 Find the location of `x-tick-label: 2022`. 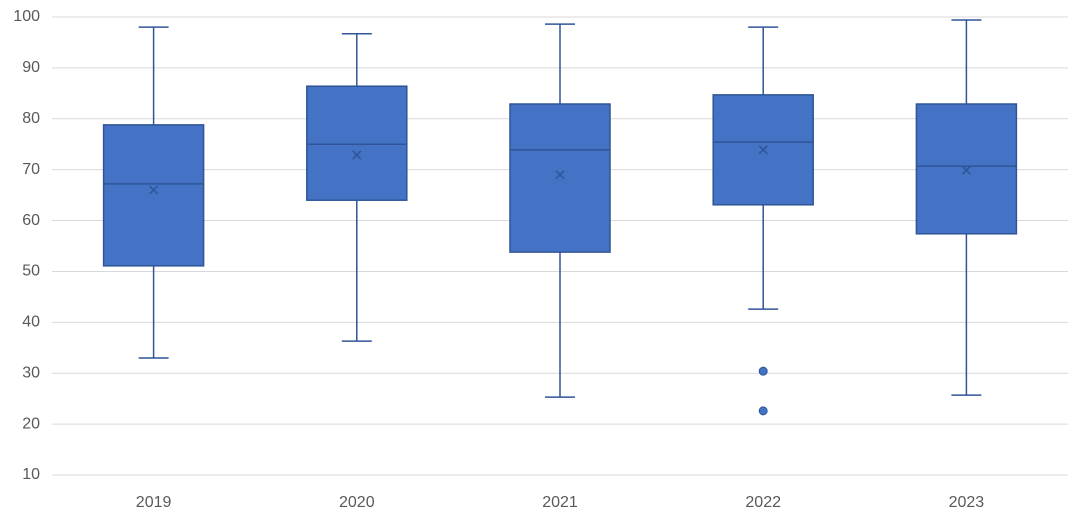

x-tick-label: 2022 is located at coordinates (763, 502).